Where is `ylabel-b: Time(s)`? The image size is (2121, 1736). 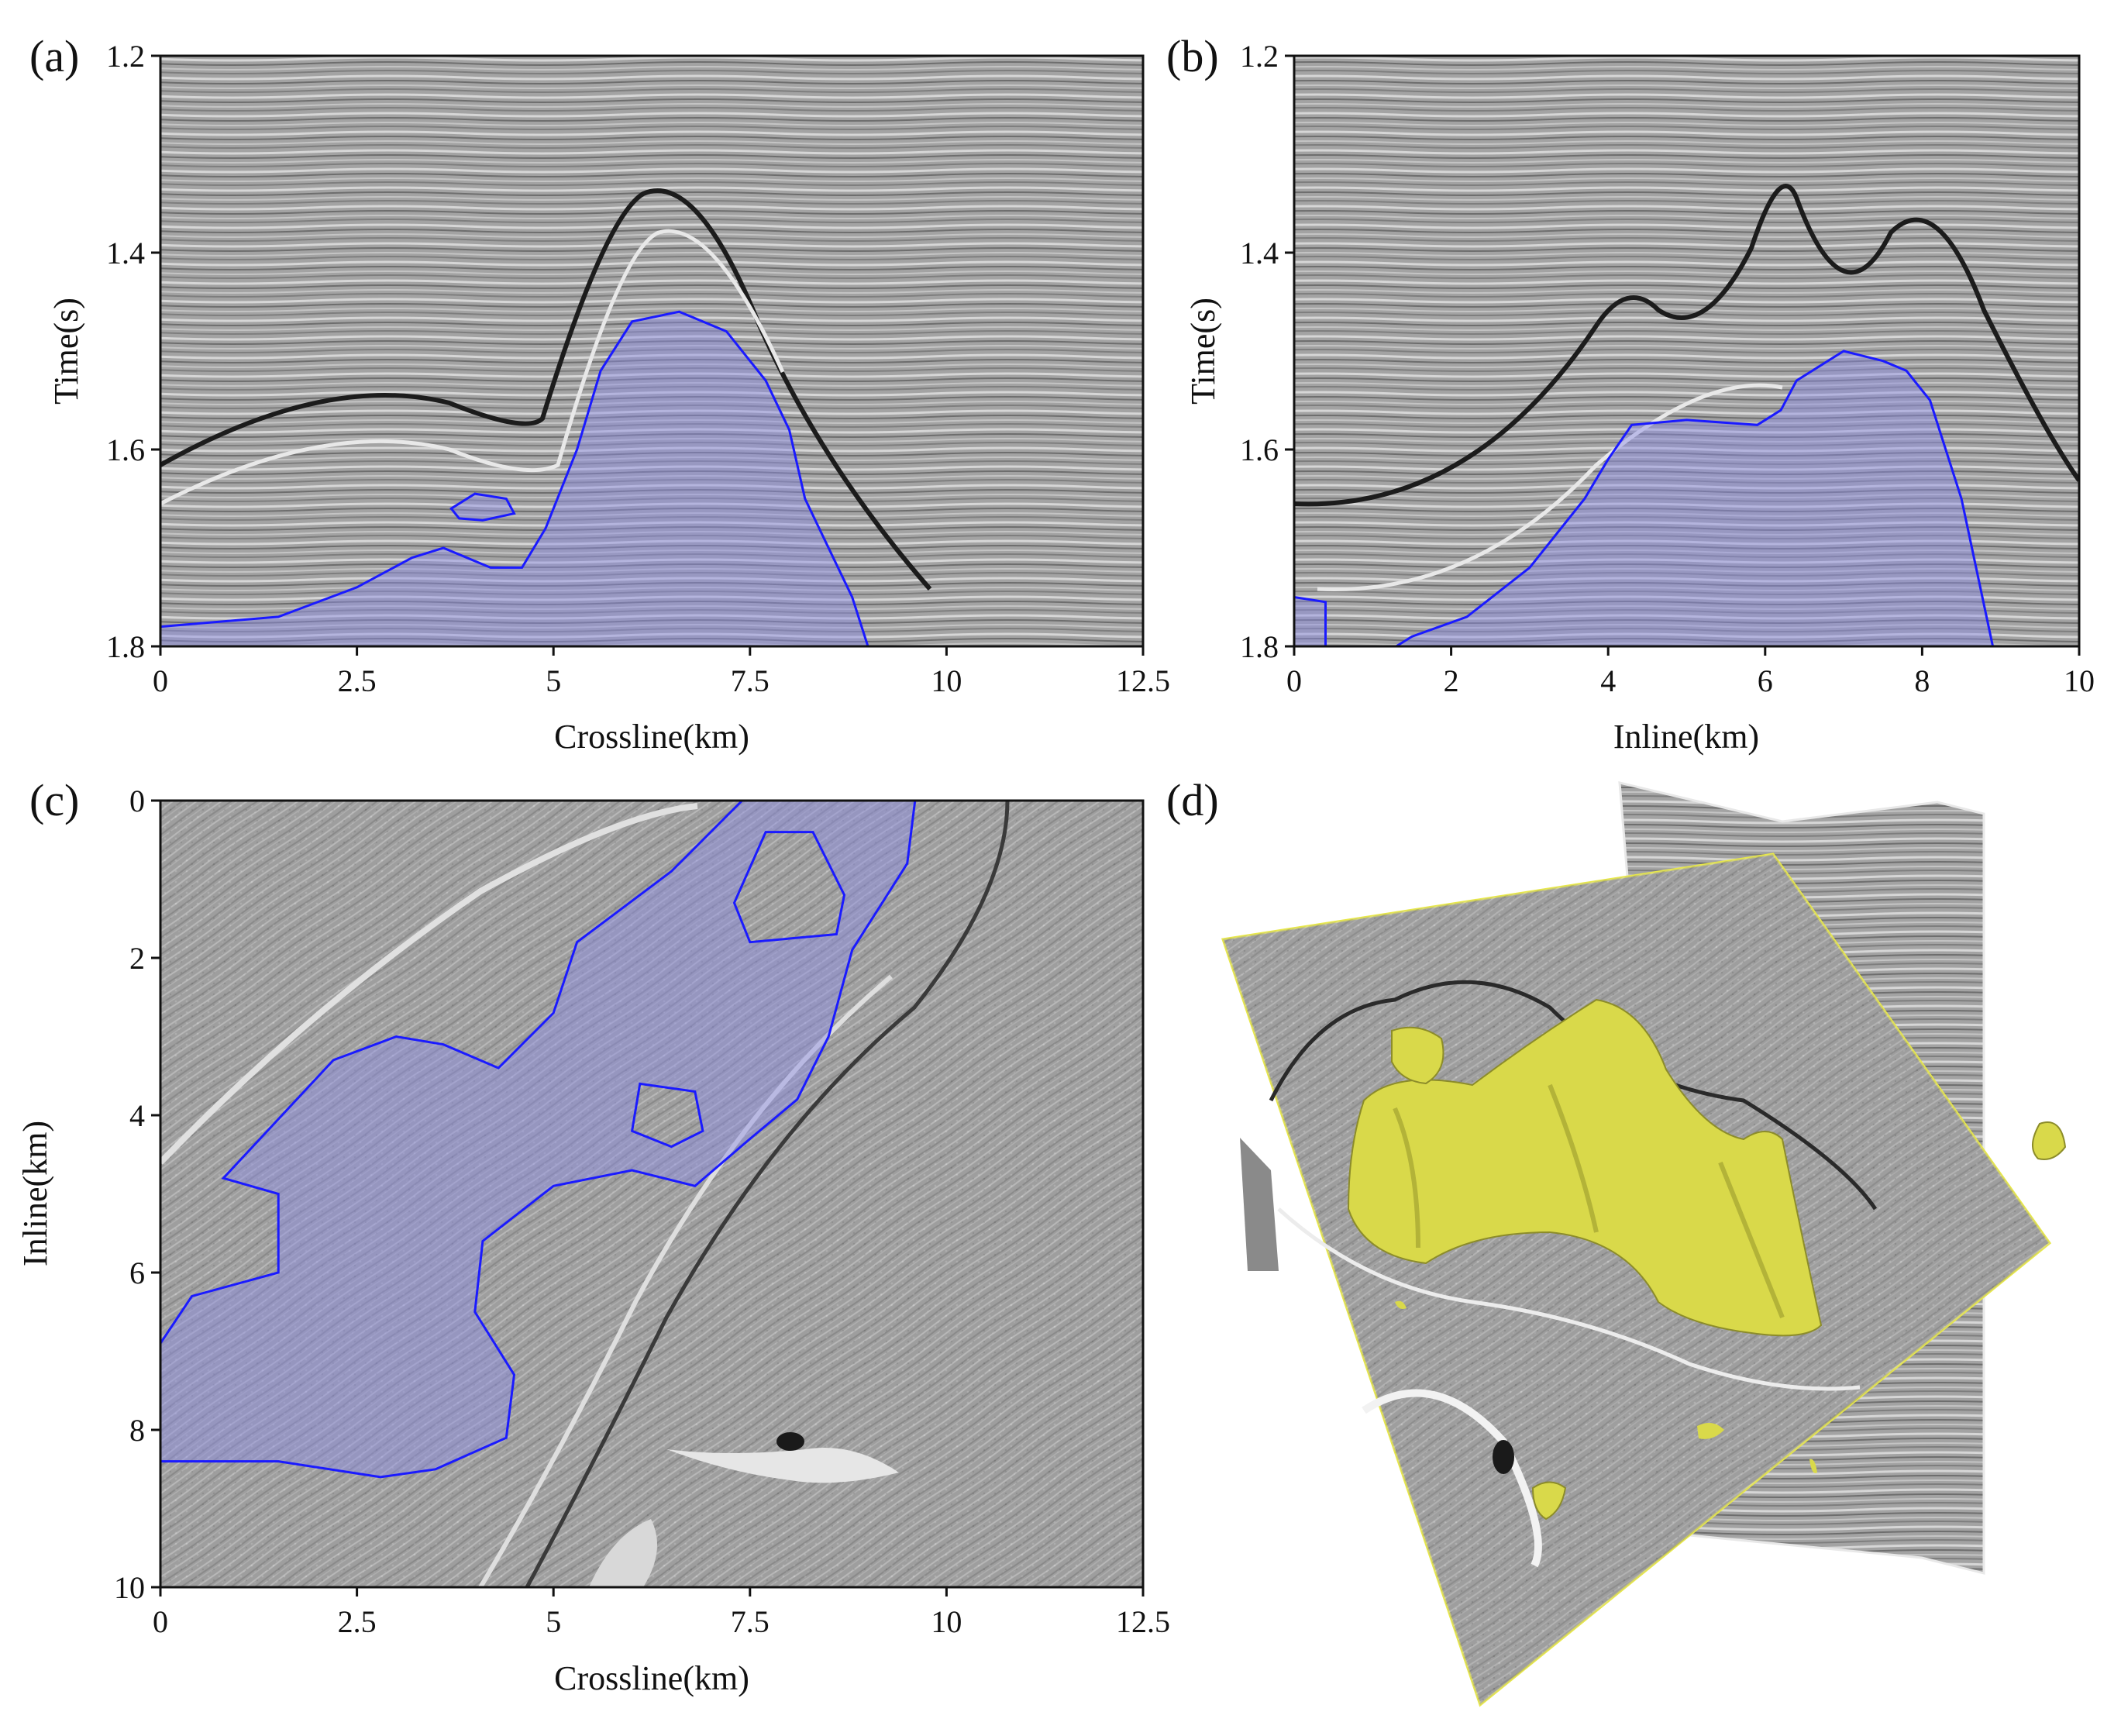 ylabel-b: Time(s) is located at coordinates (1203, 351).